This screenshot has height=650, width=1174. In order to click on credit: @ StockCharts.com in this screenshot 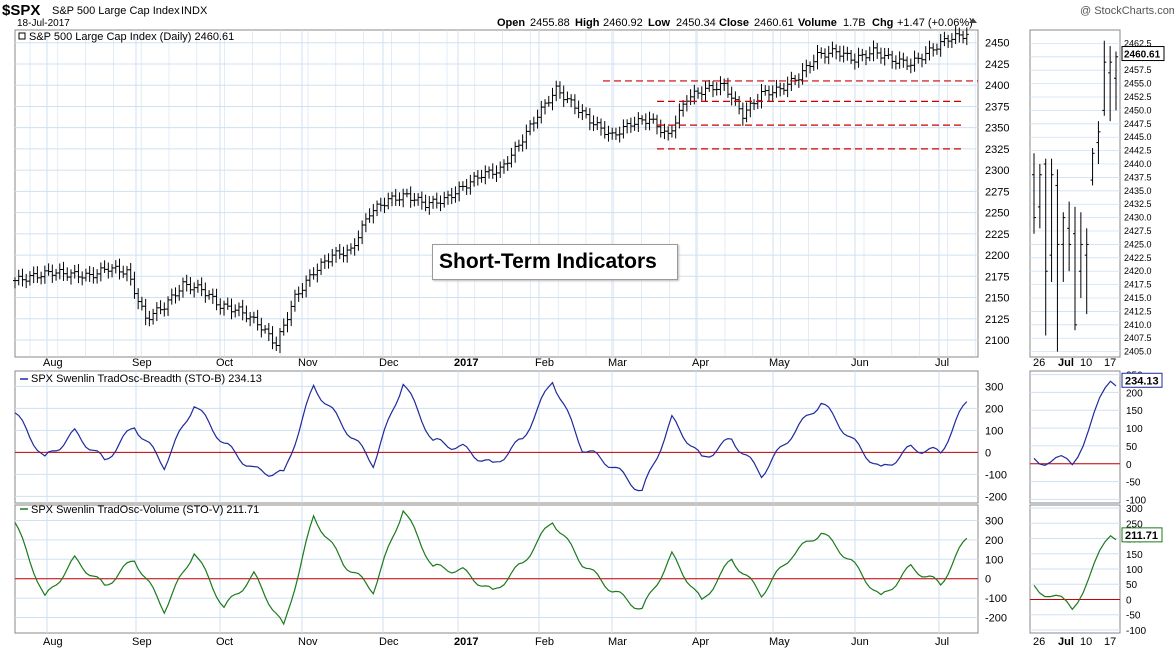, I will do `click(1127, 11)`.